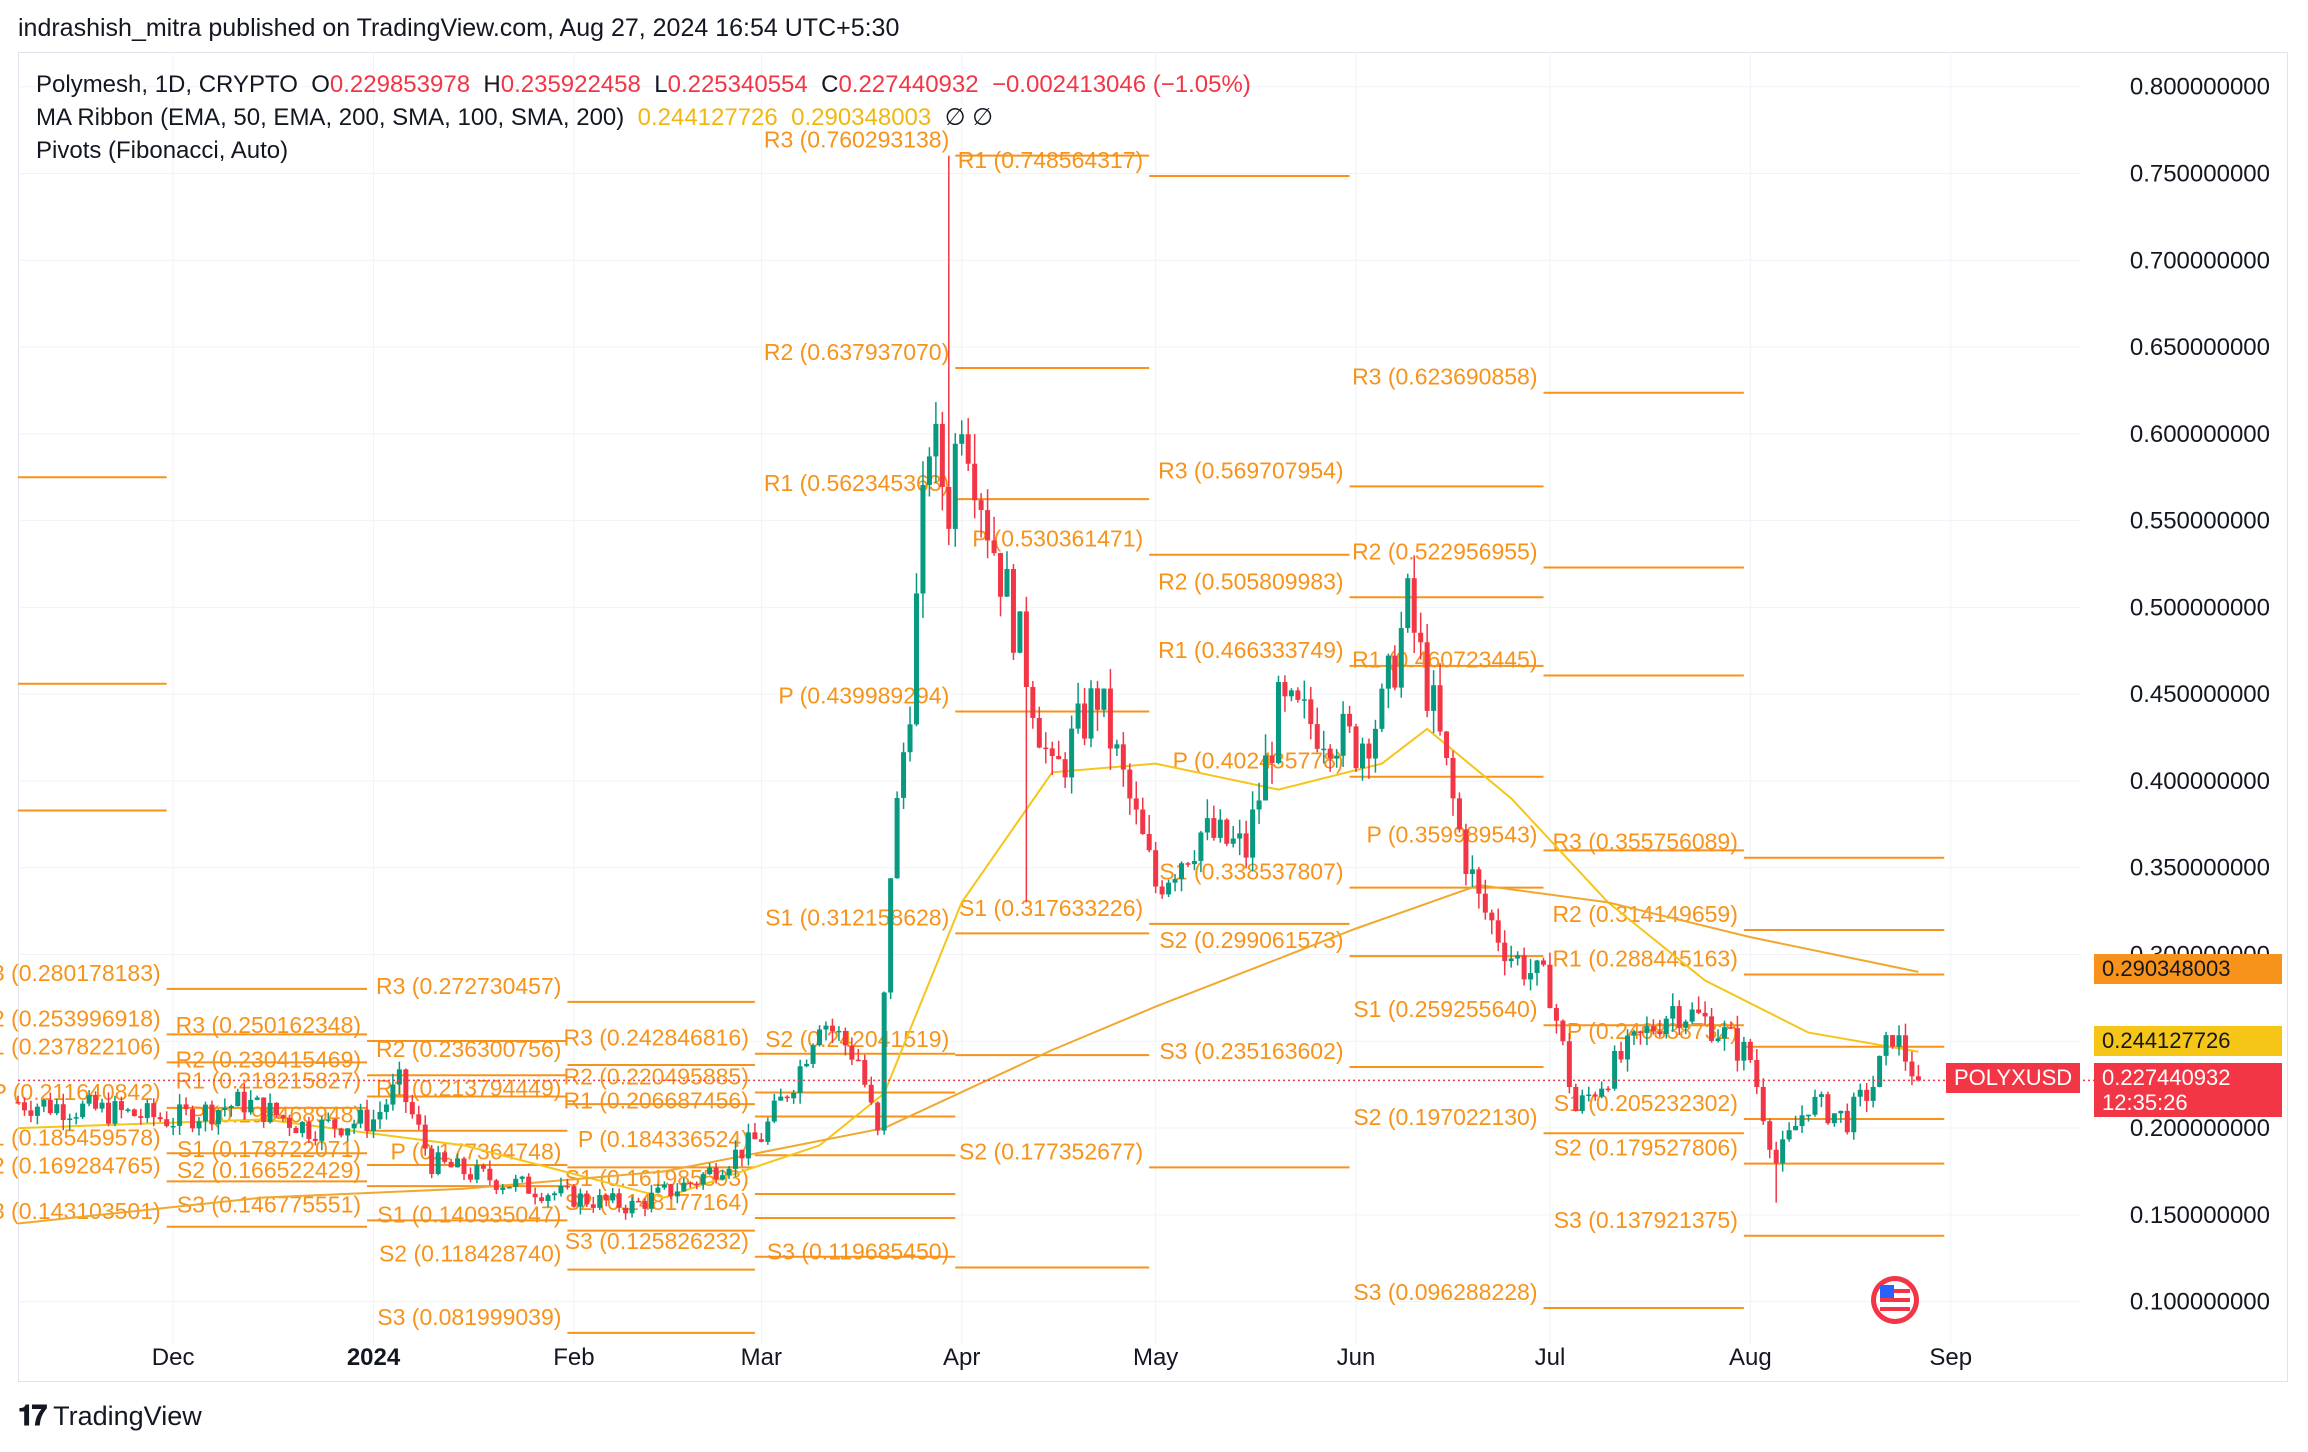  What do you see at coordinates (858, 1251) in the screenshot?
I see `pivot-label: S3 (0.119685450)` at bounding box center [858, 1251].